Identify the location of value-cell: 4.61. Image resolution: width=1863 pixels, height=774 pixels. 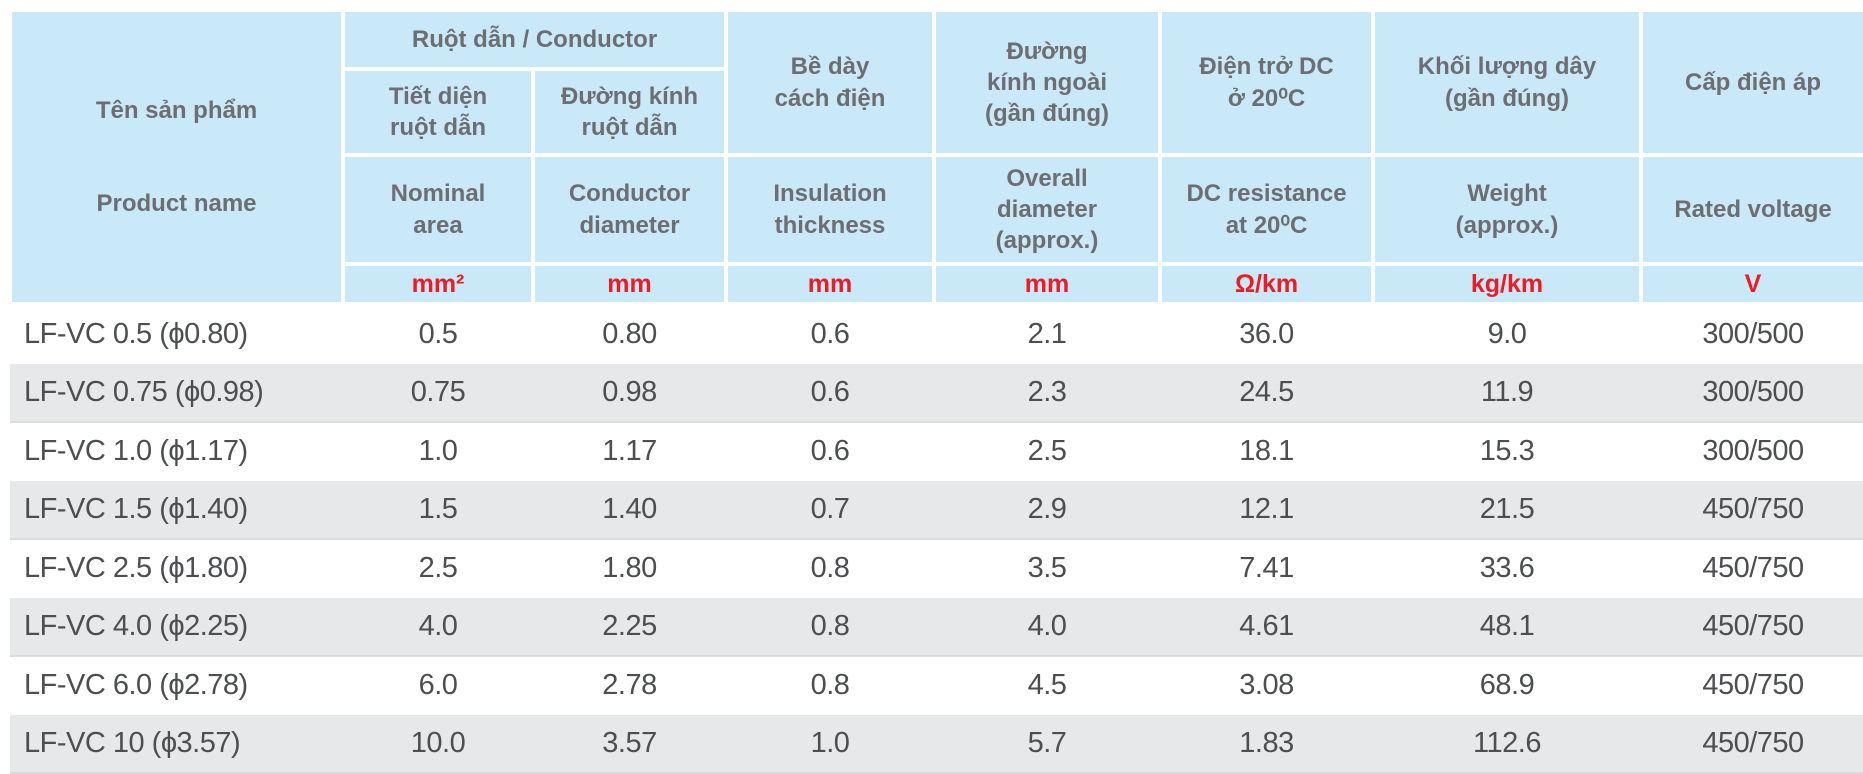
(1266, 625).